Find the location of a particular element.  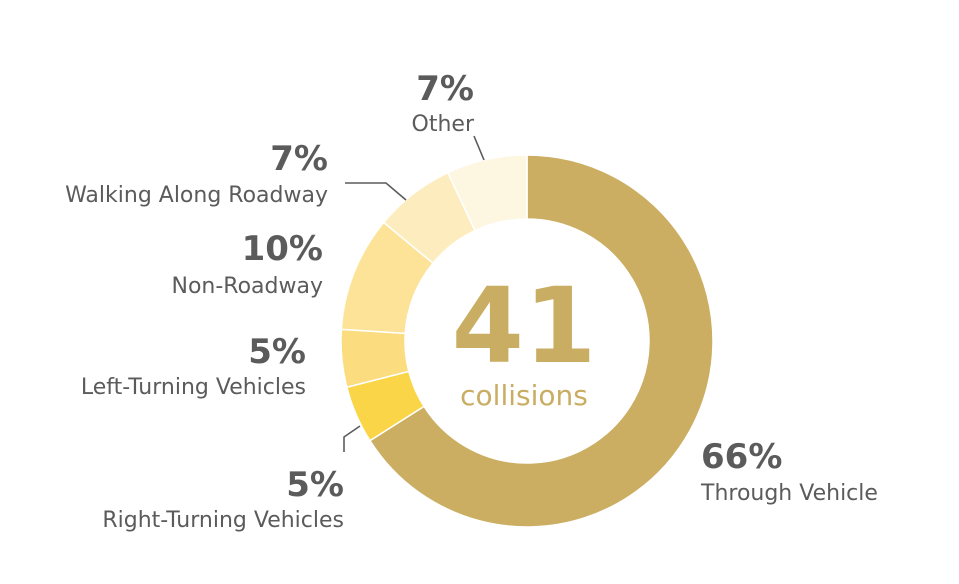

pct-label-walking: 7% is located at coordinates (299, 159).